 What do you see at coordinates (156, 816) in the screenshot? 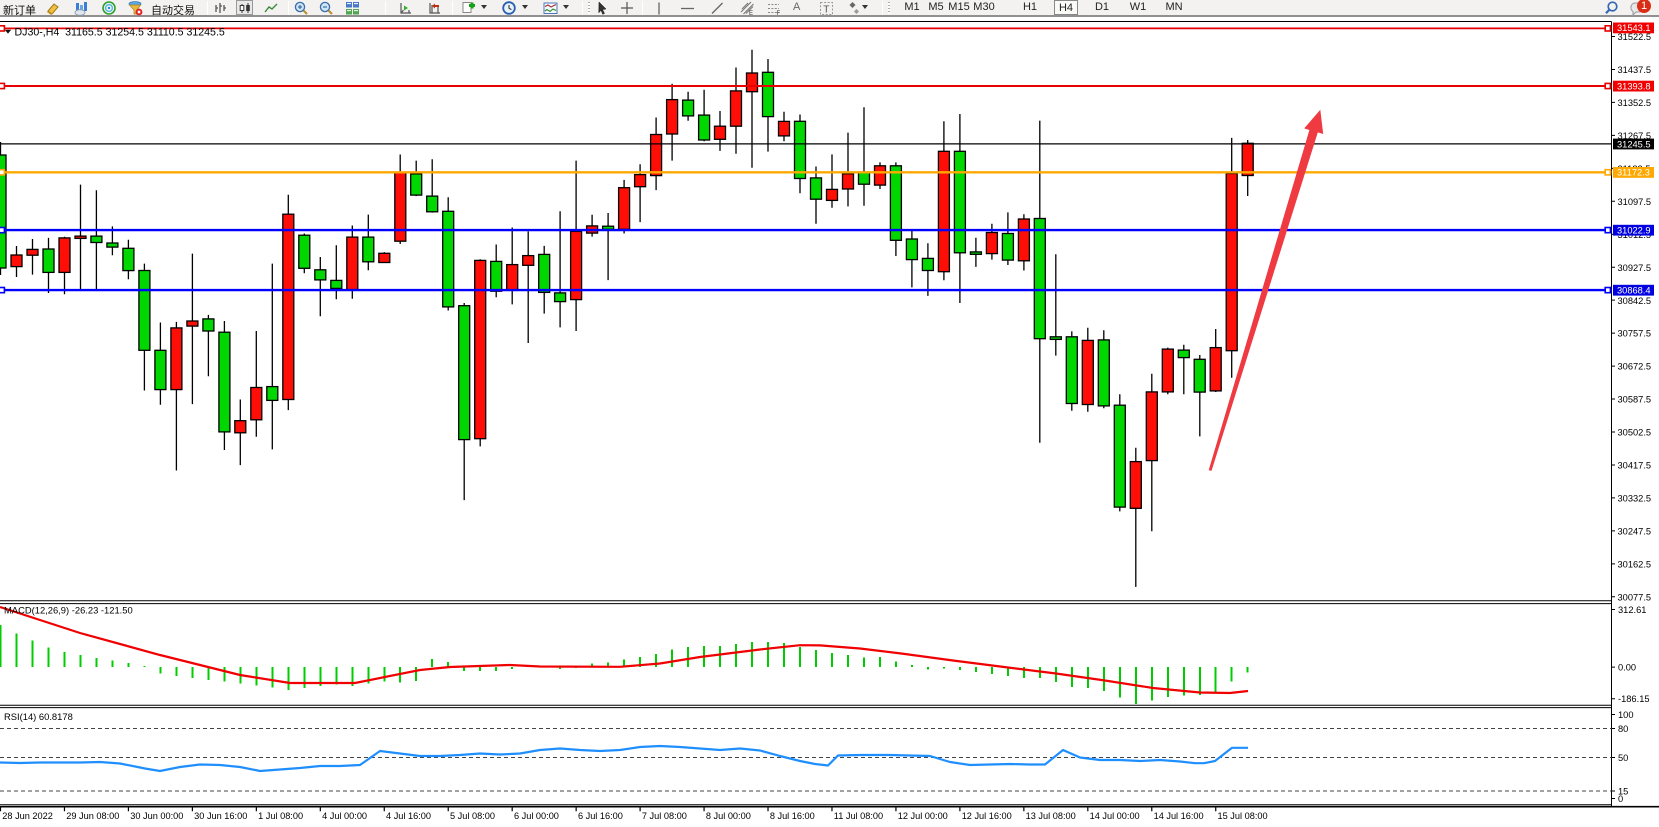
I see `svg-text: 30 Jun 00:00` at bounding box center [156, 816].